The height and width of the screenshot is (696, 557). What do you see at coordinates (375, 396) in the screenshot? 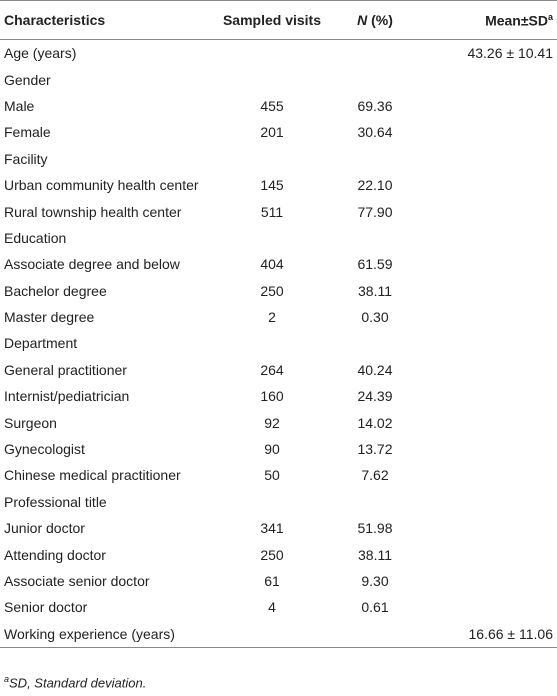
I see `table-cell: 24.39` at bounding box center [375, 396].